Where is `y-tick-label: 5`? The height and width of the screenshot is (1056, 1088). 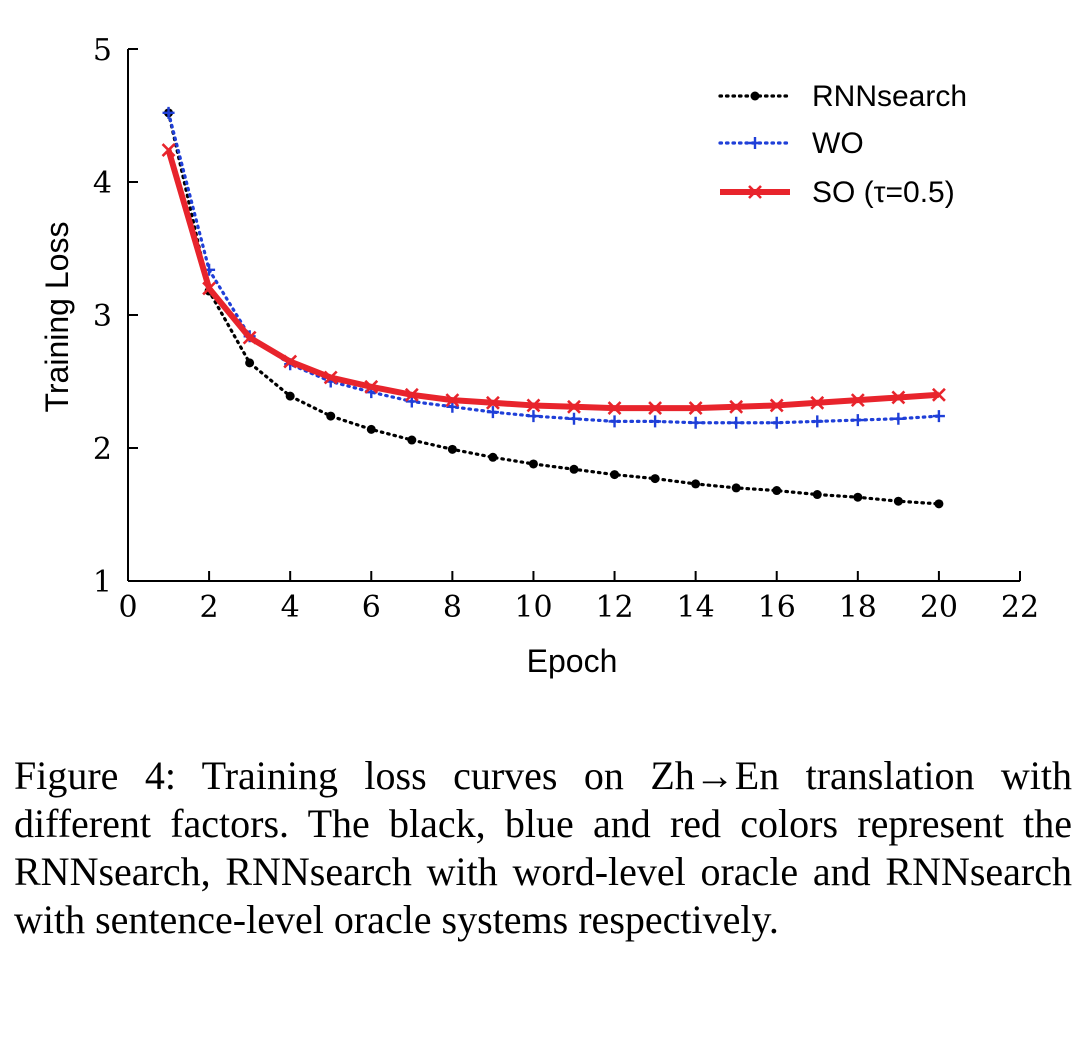 y-tick-label: 5 is located at coordinates (102, 50).